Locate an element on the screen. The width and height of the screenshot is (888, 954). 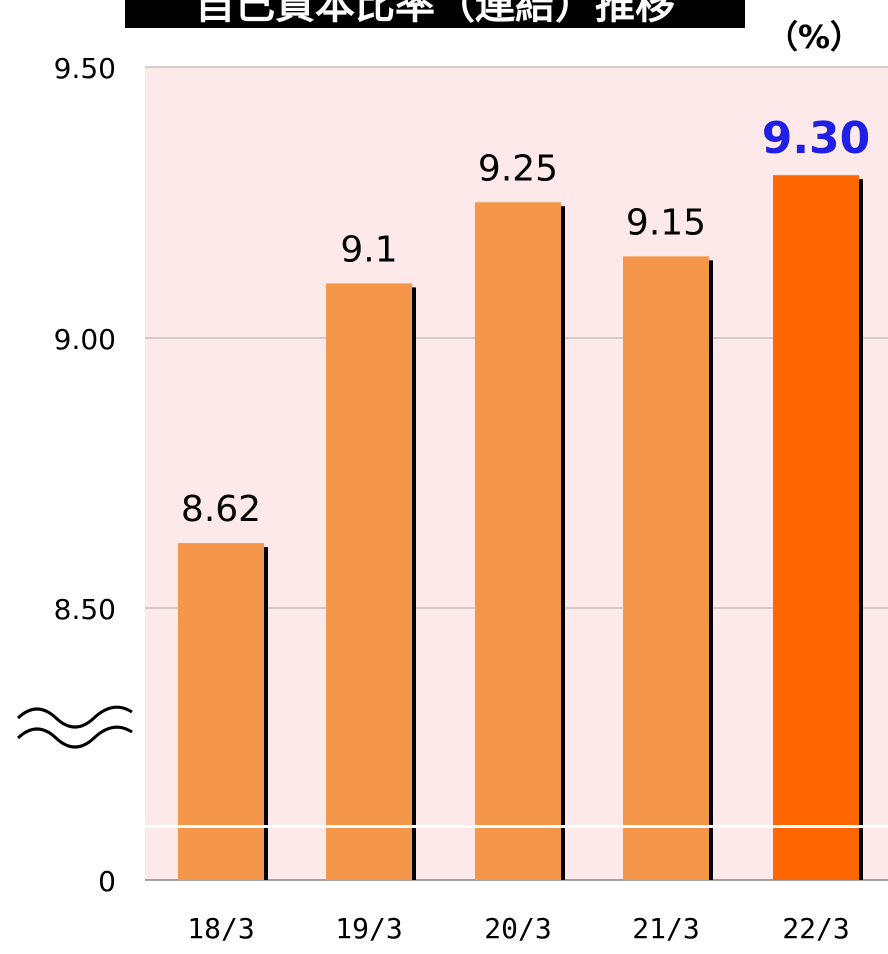
data-label: 9.1 is located at coordinates (368, 249).